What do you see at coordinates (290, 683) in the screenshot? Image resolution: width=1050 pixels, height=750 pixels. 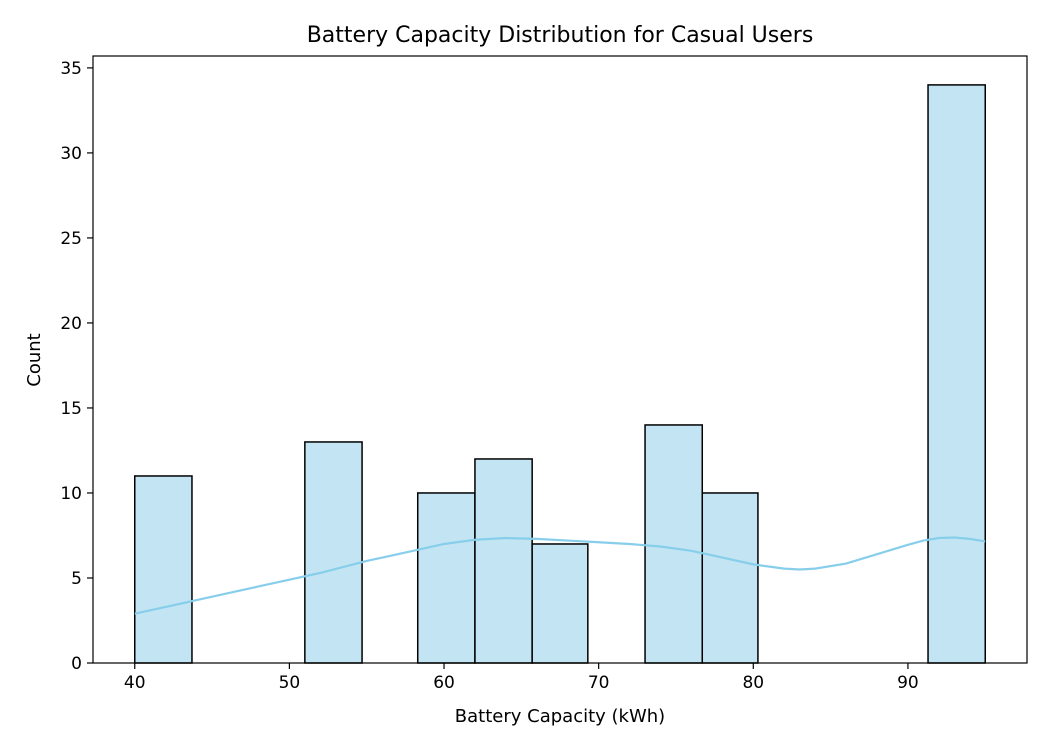 I see `x-tick-label: 50` at bounding box center [290, 683].